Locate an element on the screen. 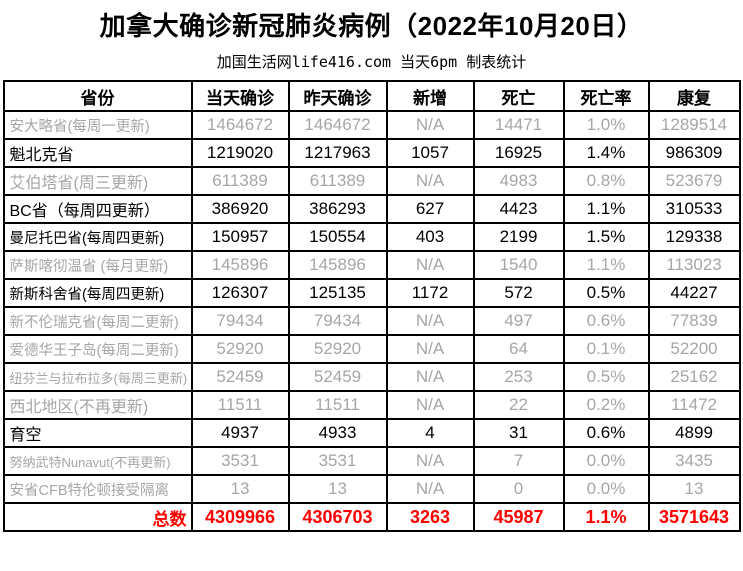  cell-deaths: 1540 is located at coordinates (518, 265).